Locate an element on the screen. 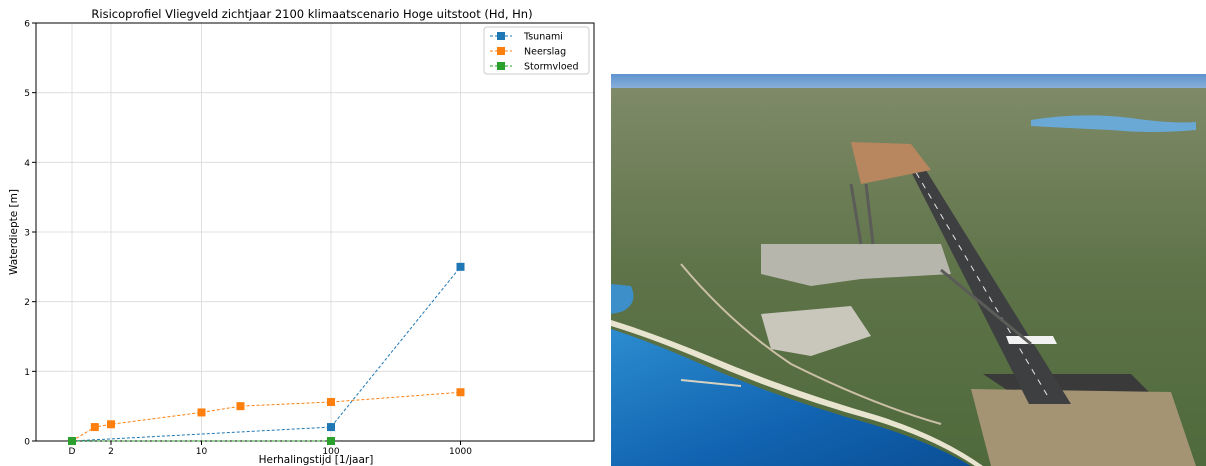 Image resolution: width=1206 pixels, height=466 pixels. legend-label: Neerslag is located at coordinates (545, 52).